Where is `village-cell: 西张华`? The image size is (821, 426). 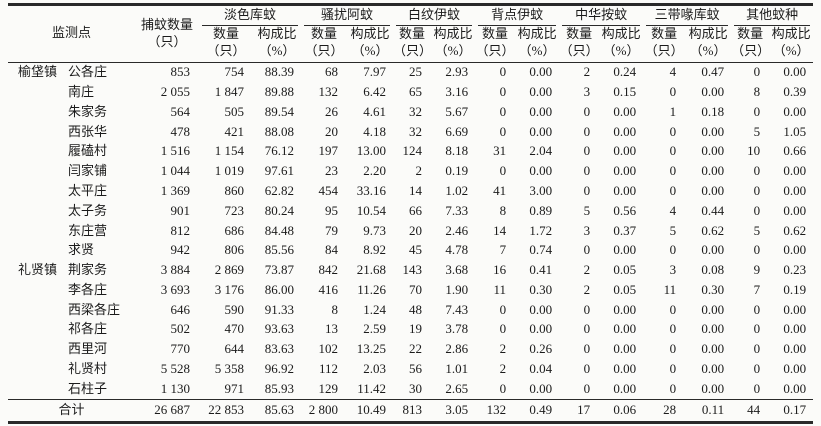
village-cell: 西张华 is located at coordinates (88, 131).